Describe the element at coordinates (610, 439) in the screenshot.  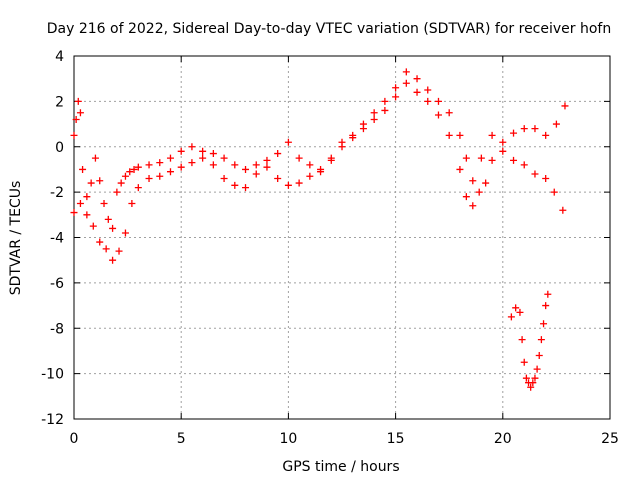
I see `x-tick-label: 25` at that location.